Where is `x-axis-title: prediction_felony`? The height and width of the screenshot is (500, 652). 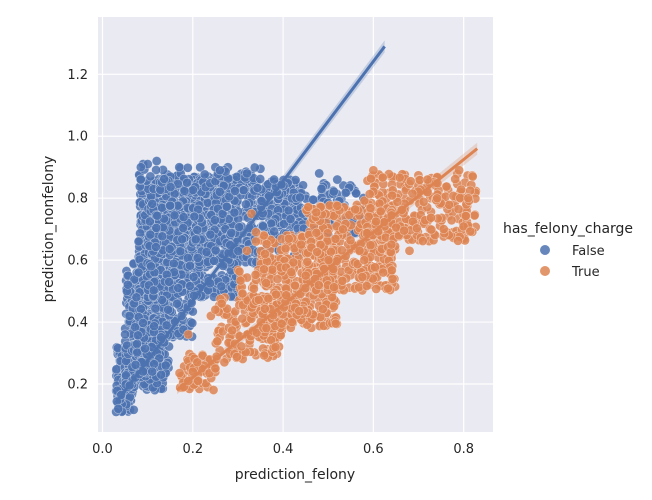
x-axis-title: prediction_felony is located at coordinates (295, 475).